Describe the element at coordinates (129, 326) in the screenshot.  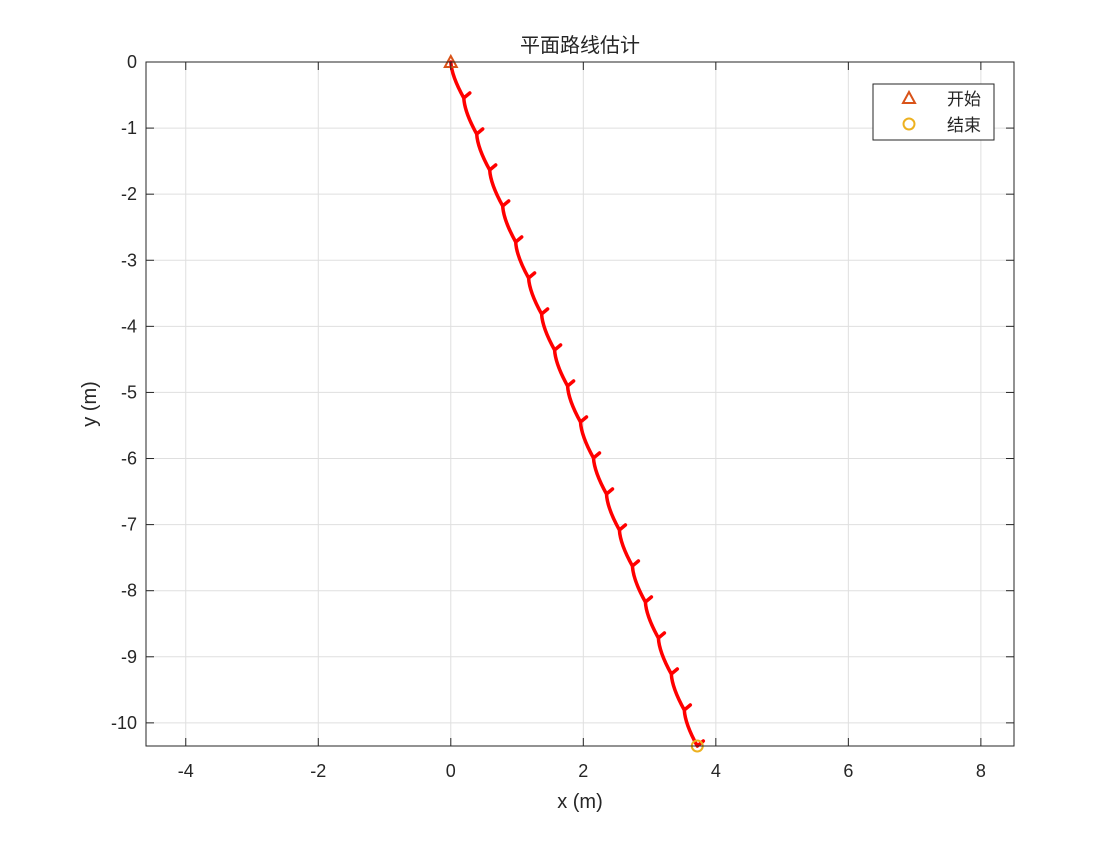
I see `y-tick-label: -4` at that location.